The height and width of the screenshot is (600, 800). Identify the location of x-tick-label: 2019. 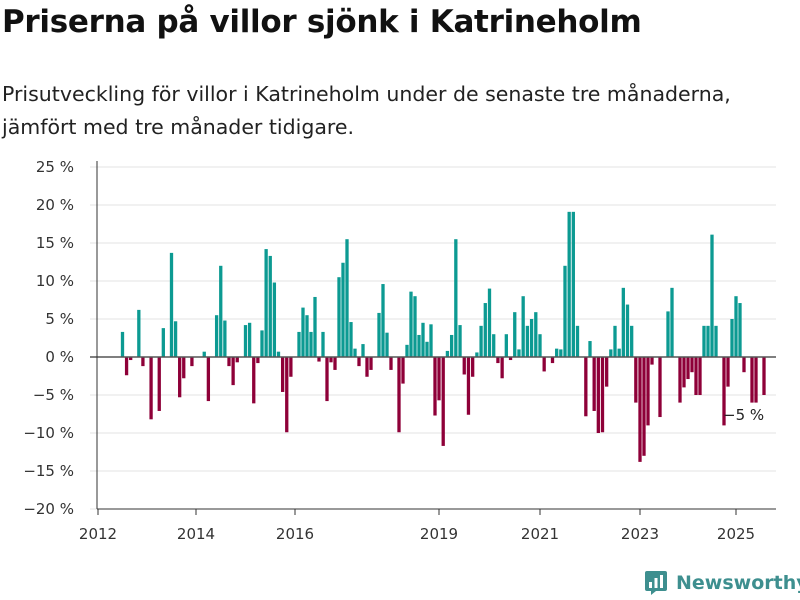
(439, 534).